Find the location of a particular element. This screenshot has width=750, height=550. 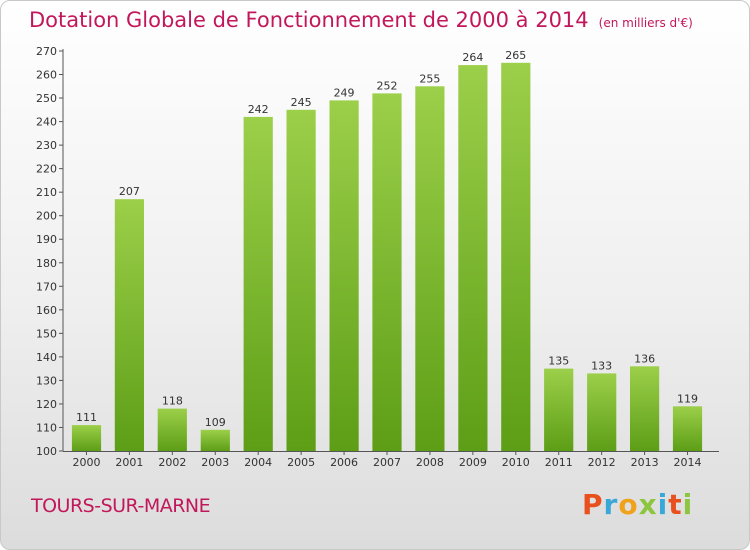

bar-value-label: 111 is located at coordinates (86, 417).